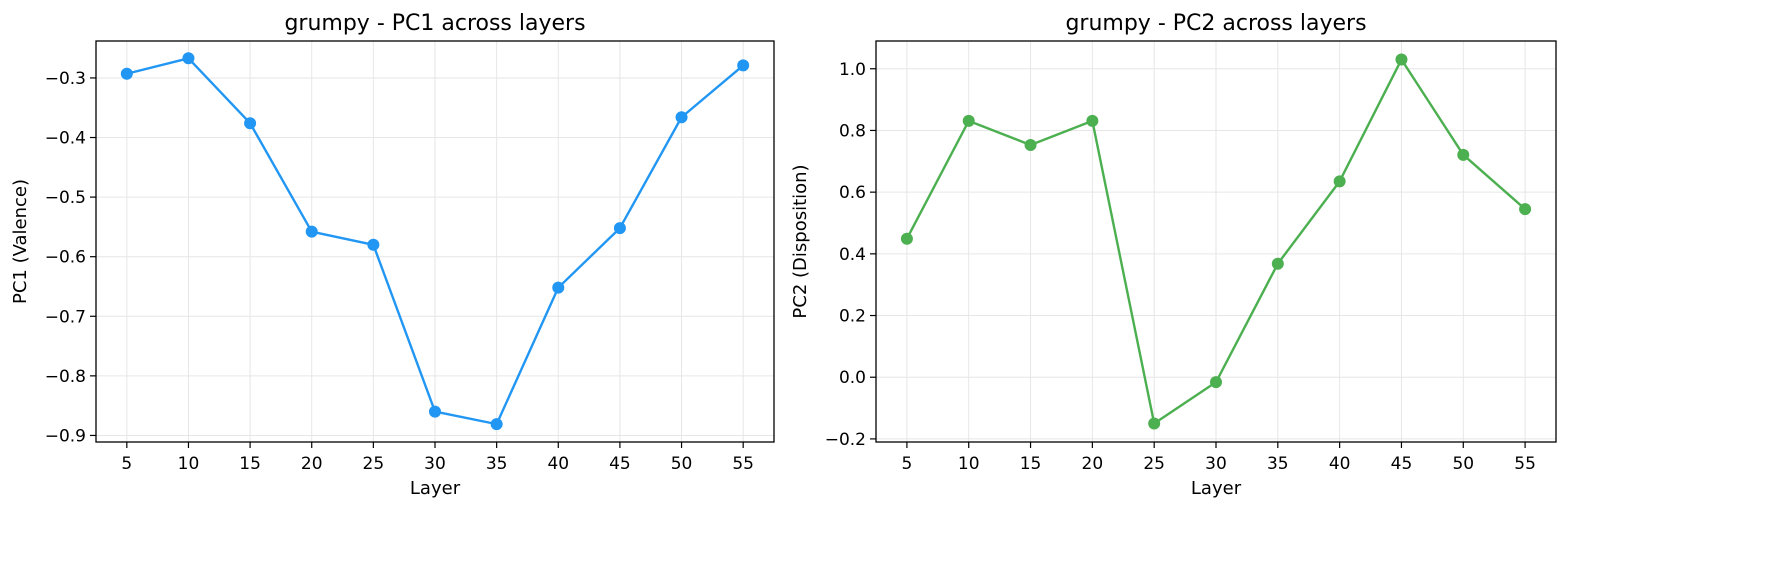 The image size is (1784, 581). I want to click on chart-title: grumpy - PC2 across layers, so click(1215, 23).